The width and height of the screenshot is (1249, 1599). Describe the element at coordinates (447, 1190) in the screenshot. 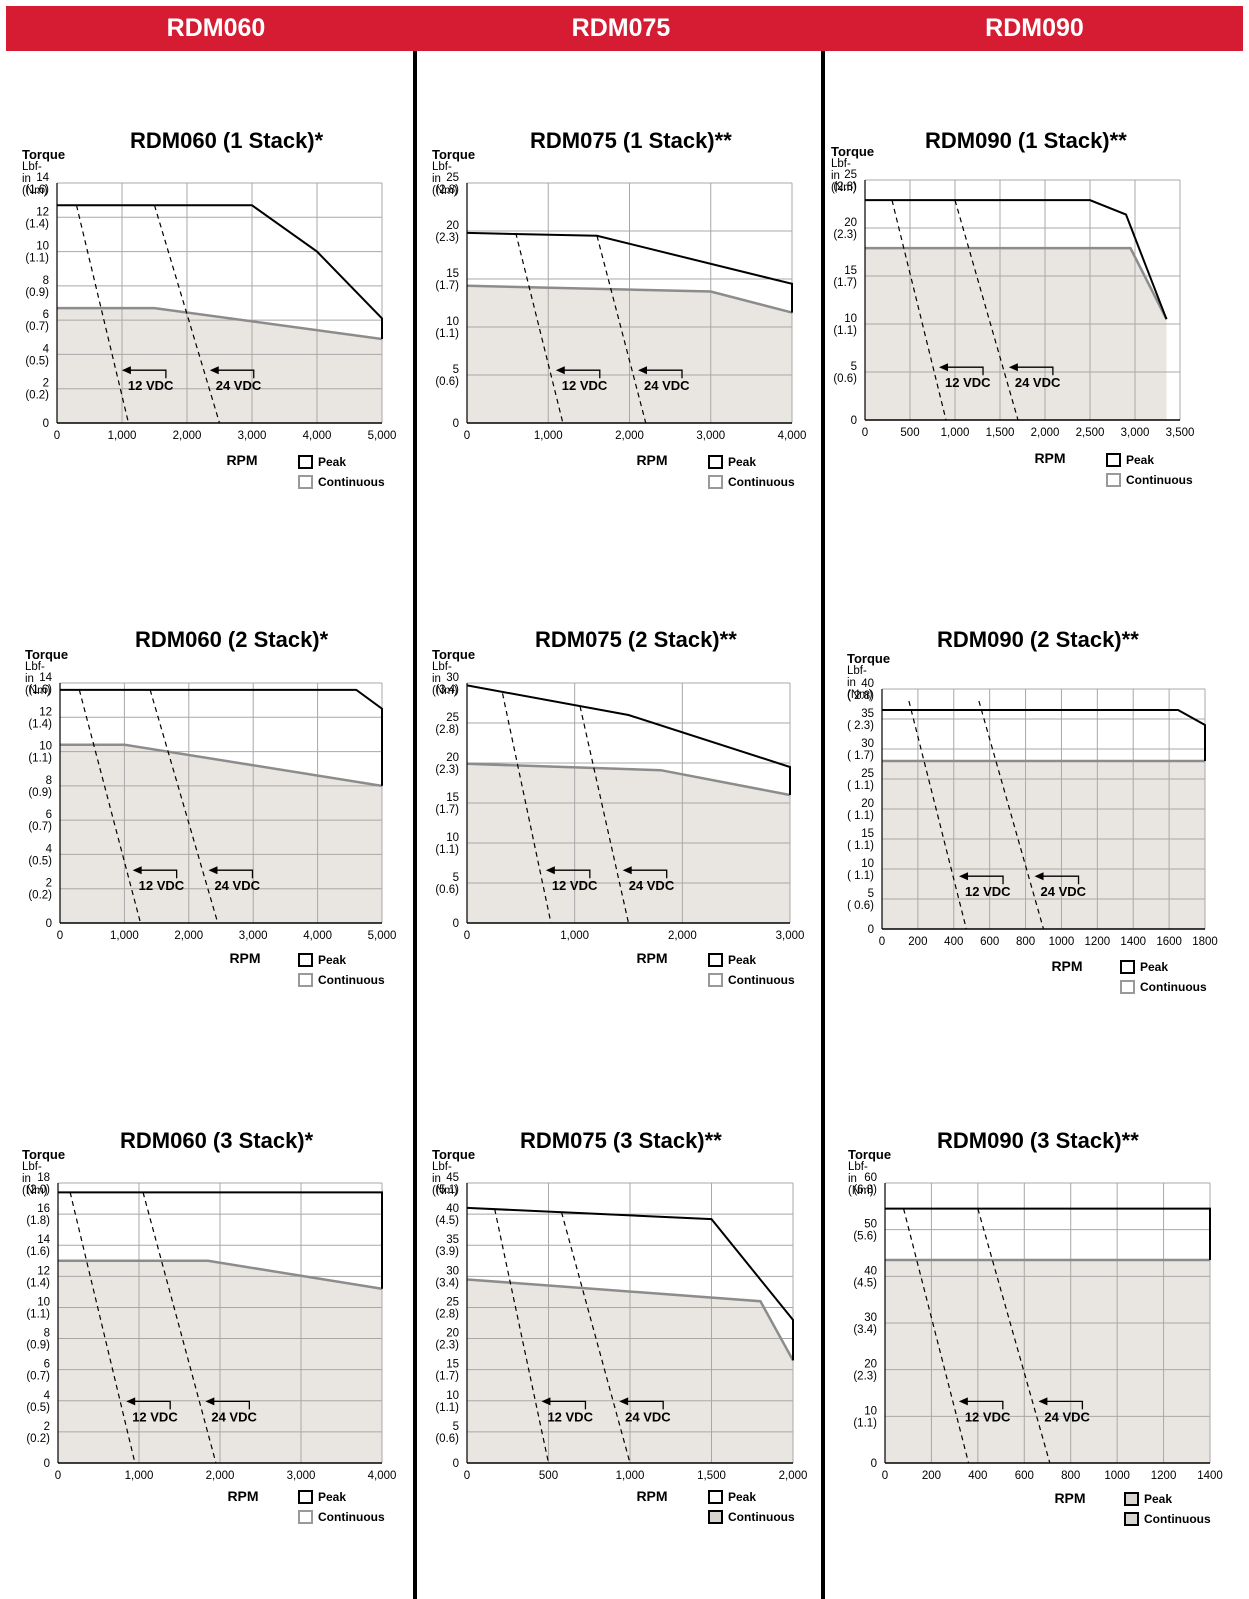

I see `y-tick-line: (5.1)` at that location.